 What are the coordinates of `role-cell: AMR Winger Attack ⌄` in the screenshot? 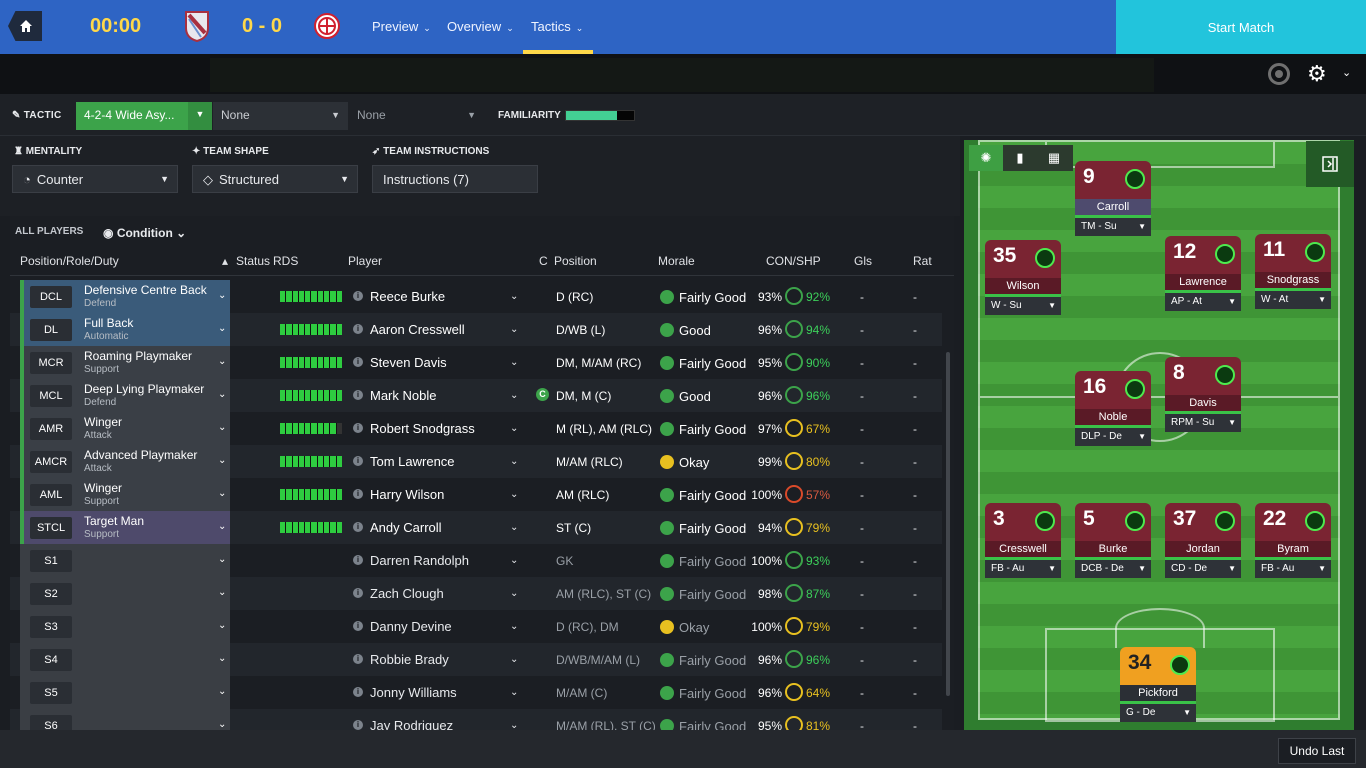 It's located at (125, 428).